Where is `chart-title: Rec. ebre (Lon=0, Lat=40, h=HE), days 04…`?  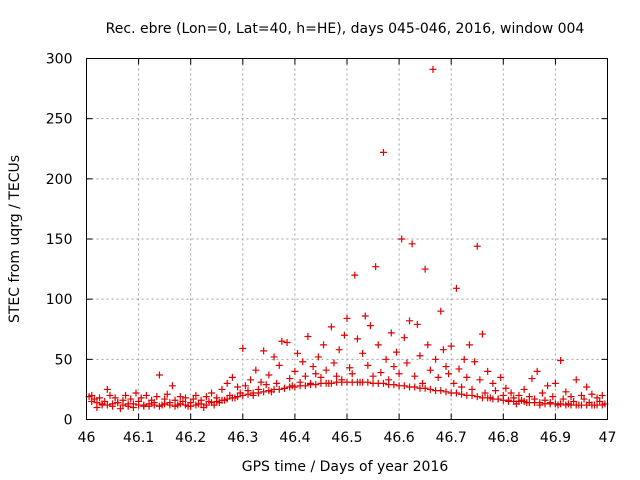 chart-title: Rec. ebre (Lon=0, Lat=40, h=HE), days 04… is located at coordinates (345, 29).